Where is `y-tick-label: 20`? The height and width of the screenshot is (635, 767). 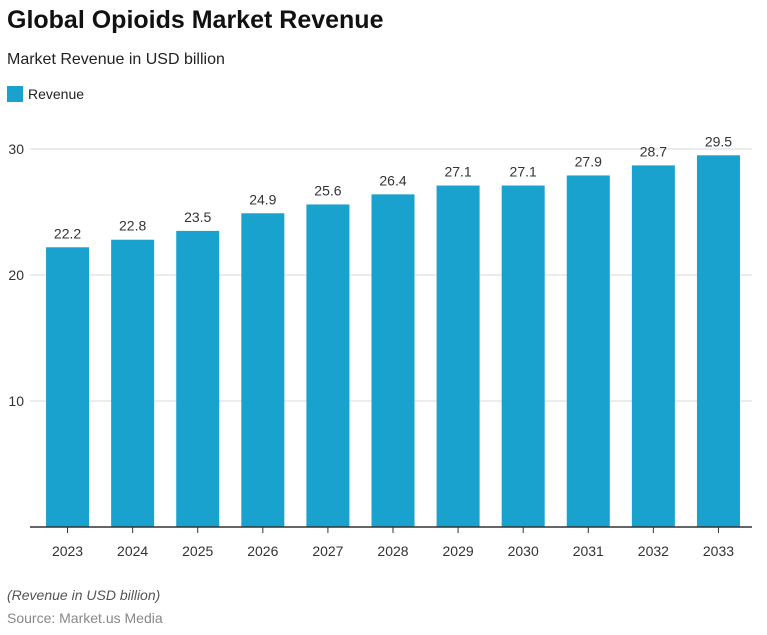 y-tick-label: 20 is located at coordinates (16, 275).